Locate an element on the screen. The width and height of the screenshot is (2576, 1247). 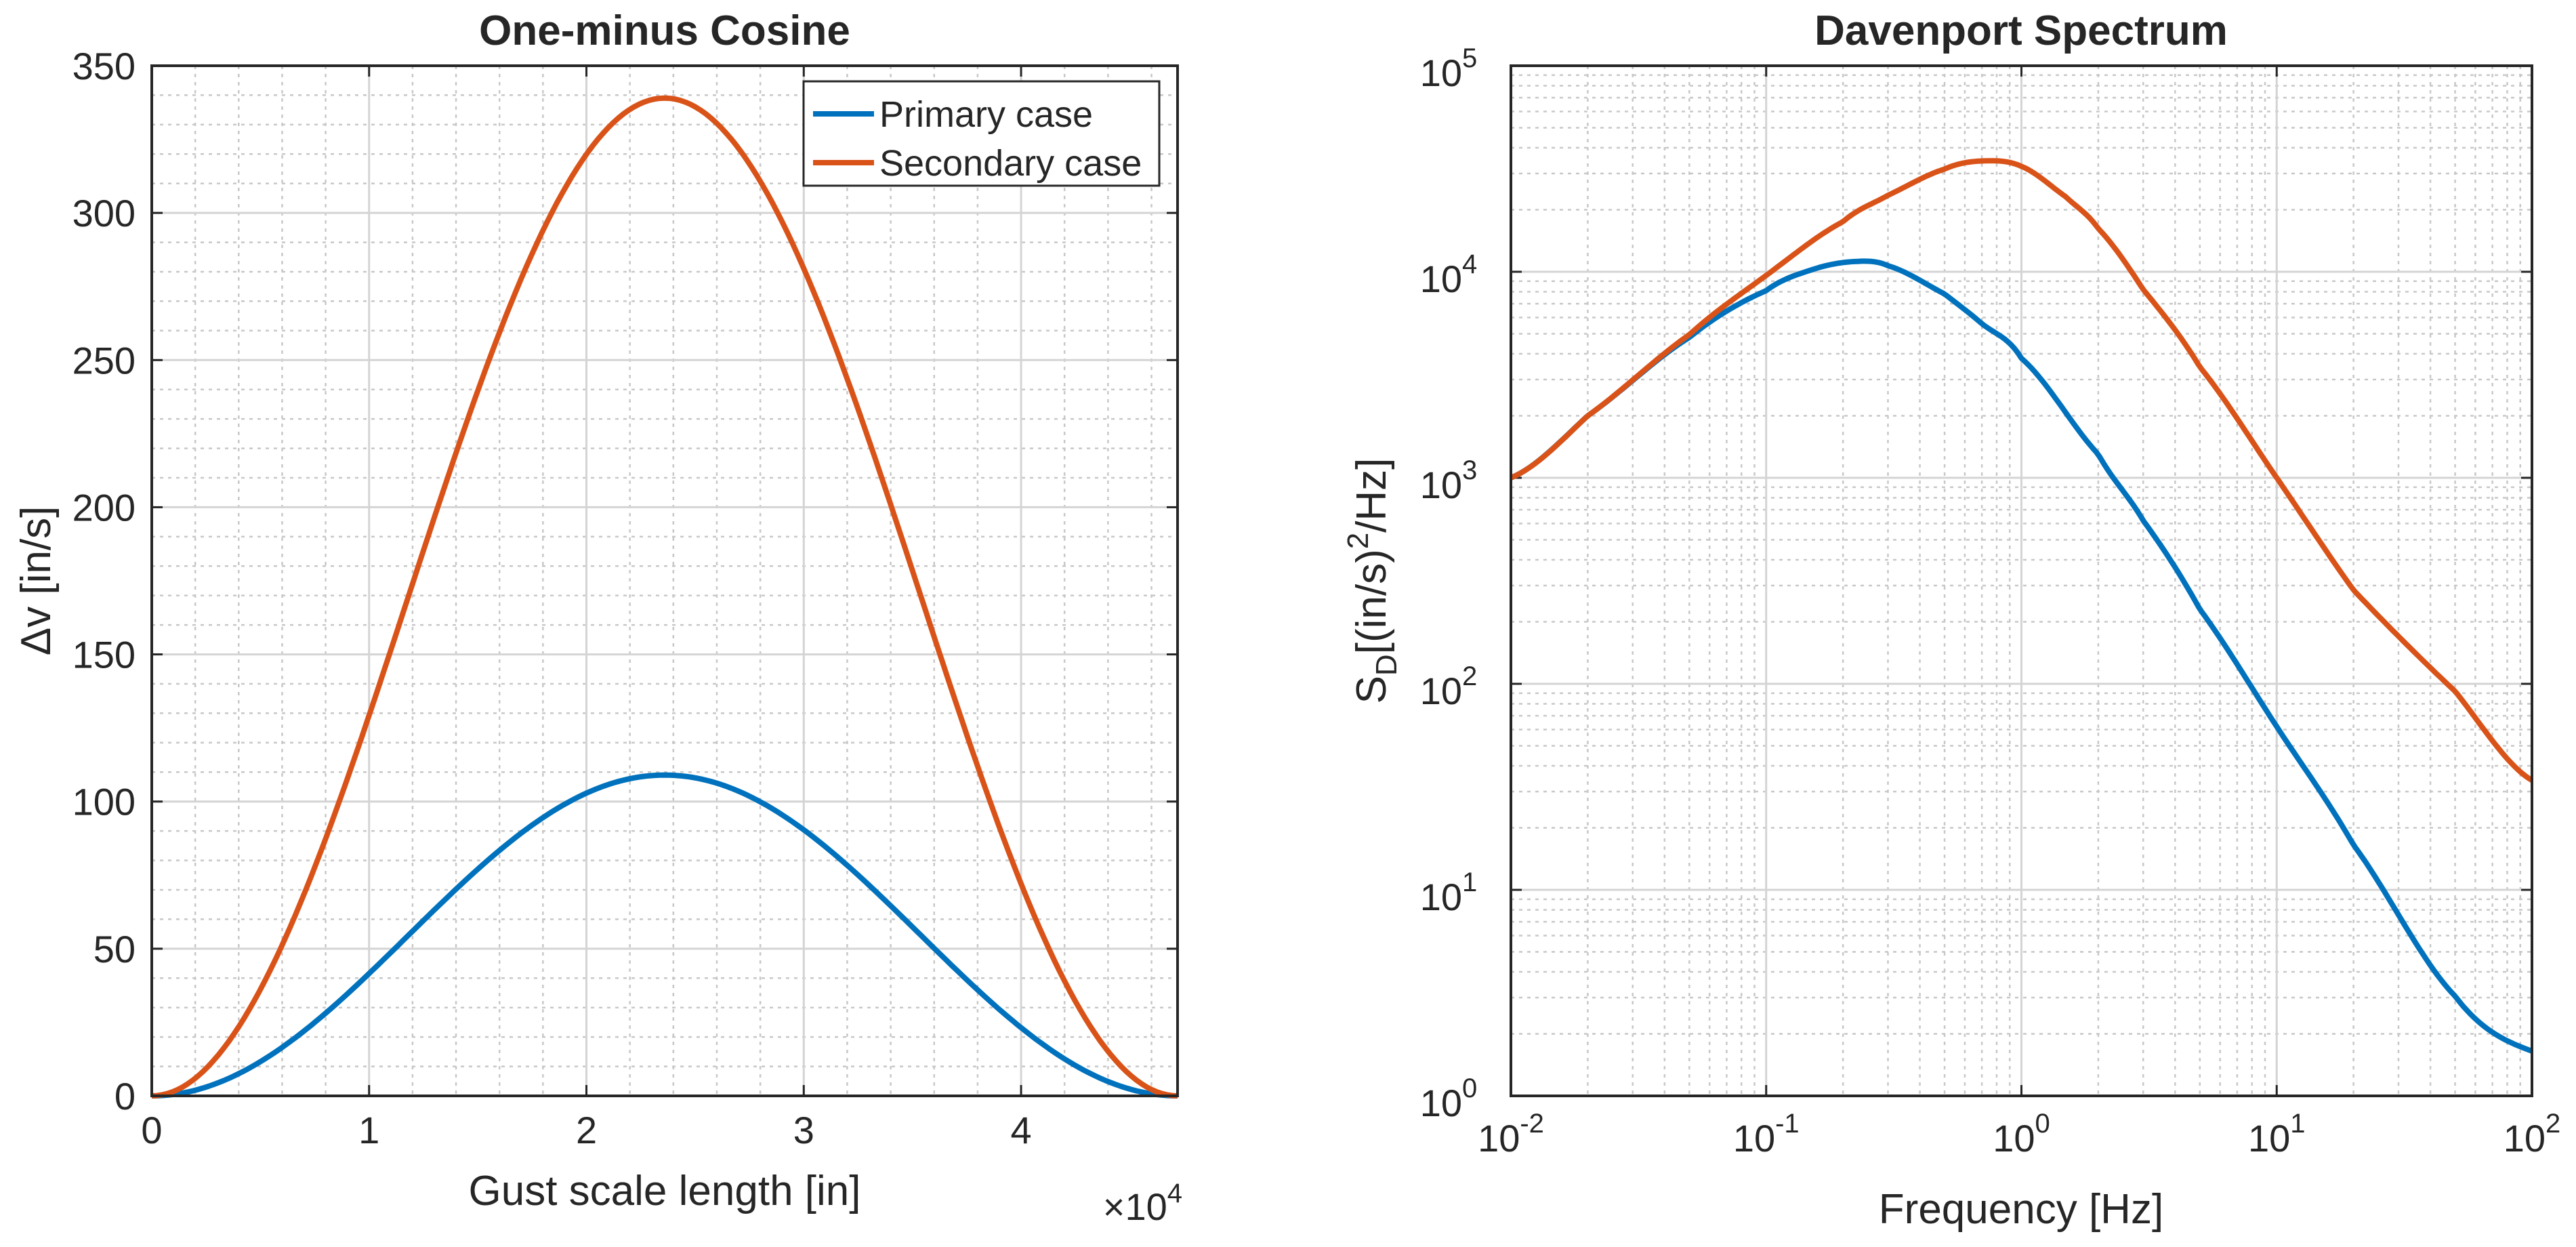
y-tick-label: 300 is located at coordinates (104, 213).